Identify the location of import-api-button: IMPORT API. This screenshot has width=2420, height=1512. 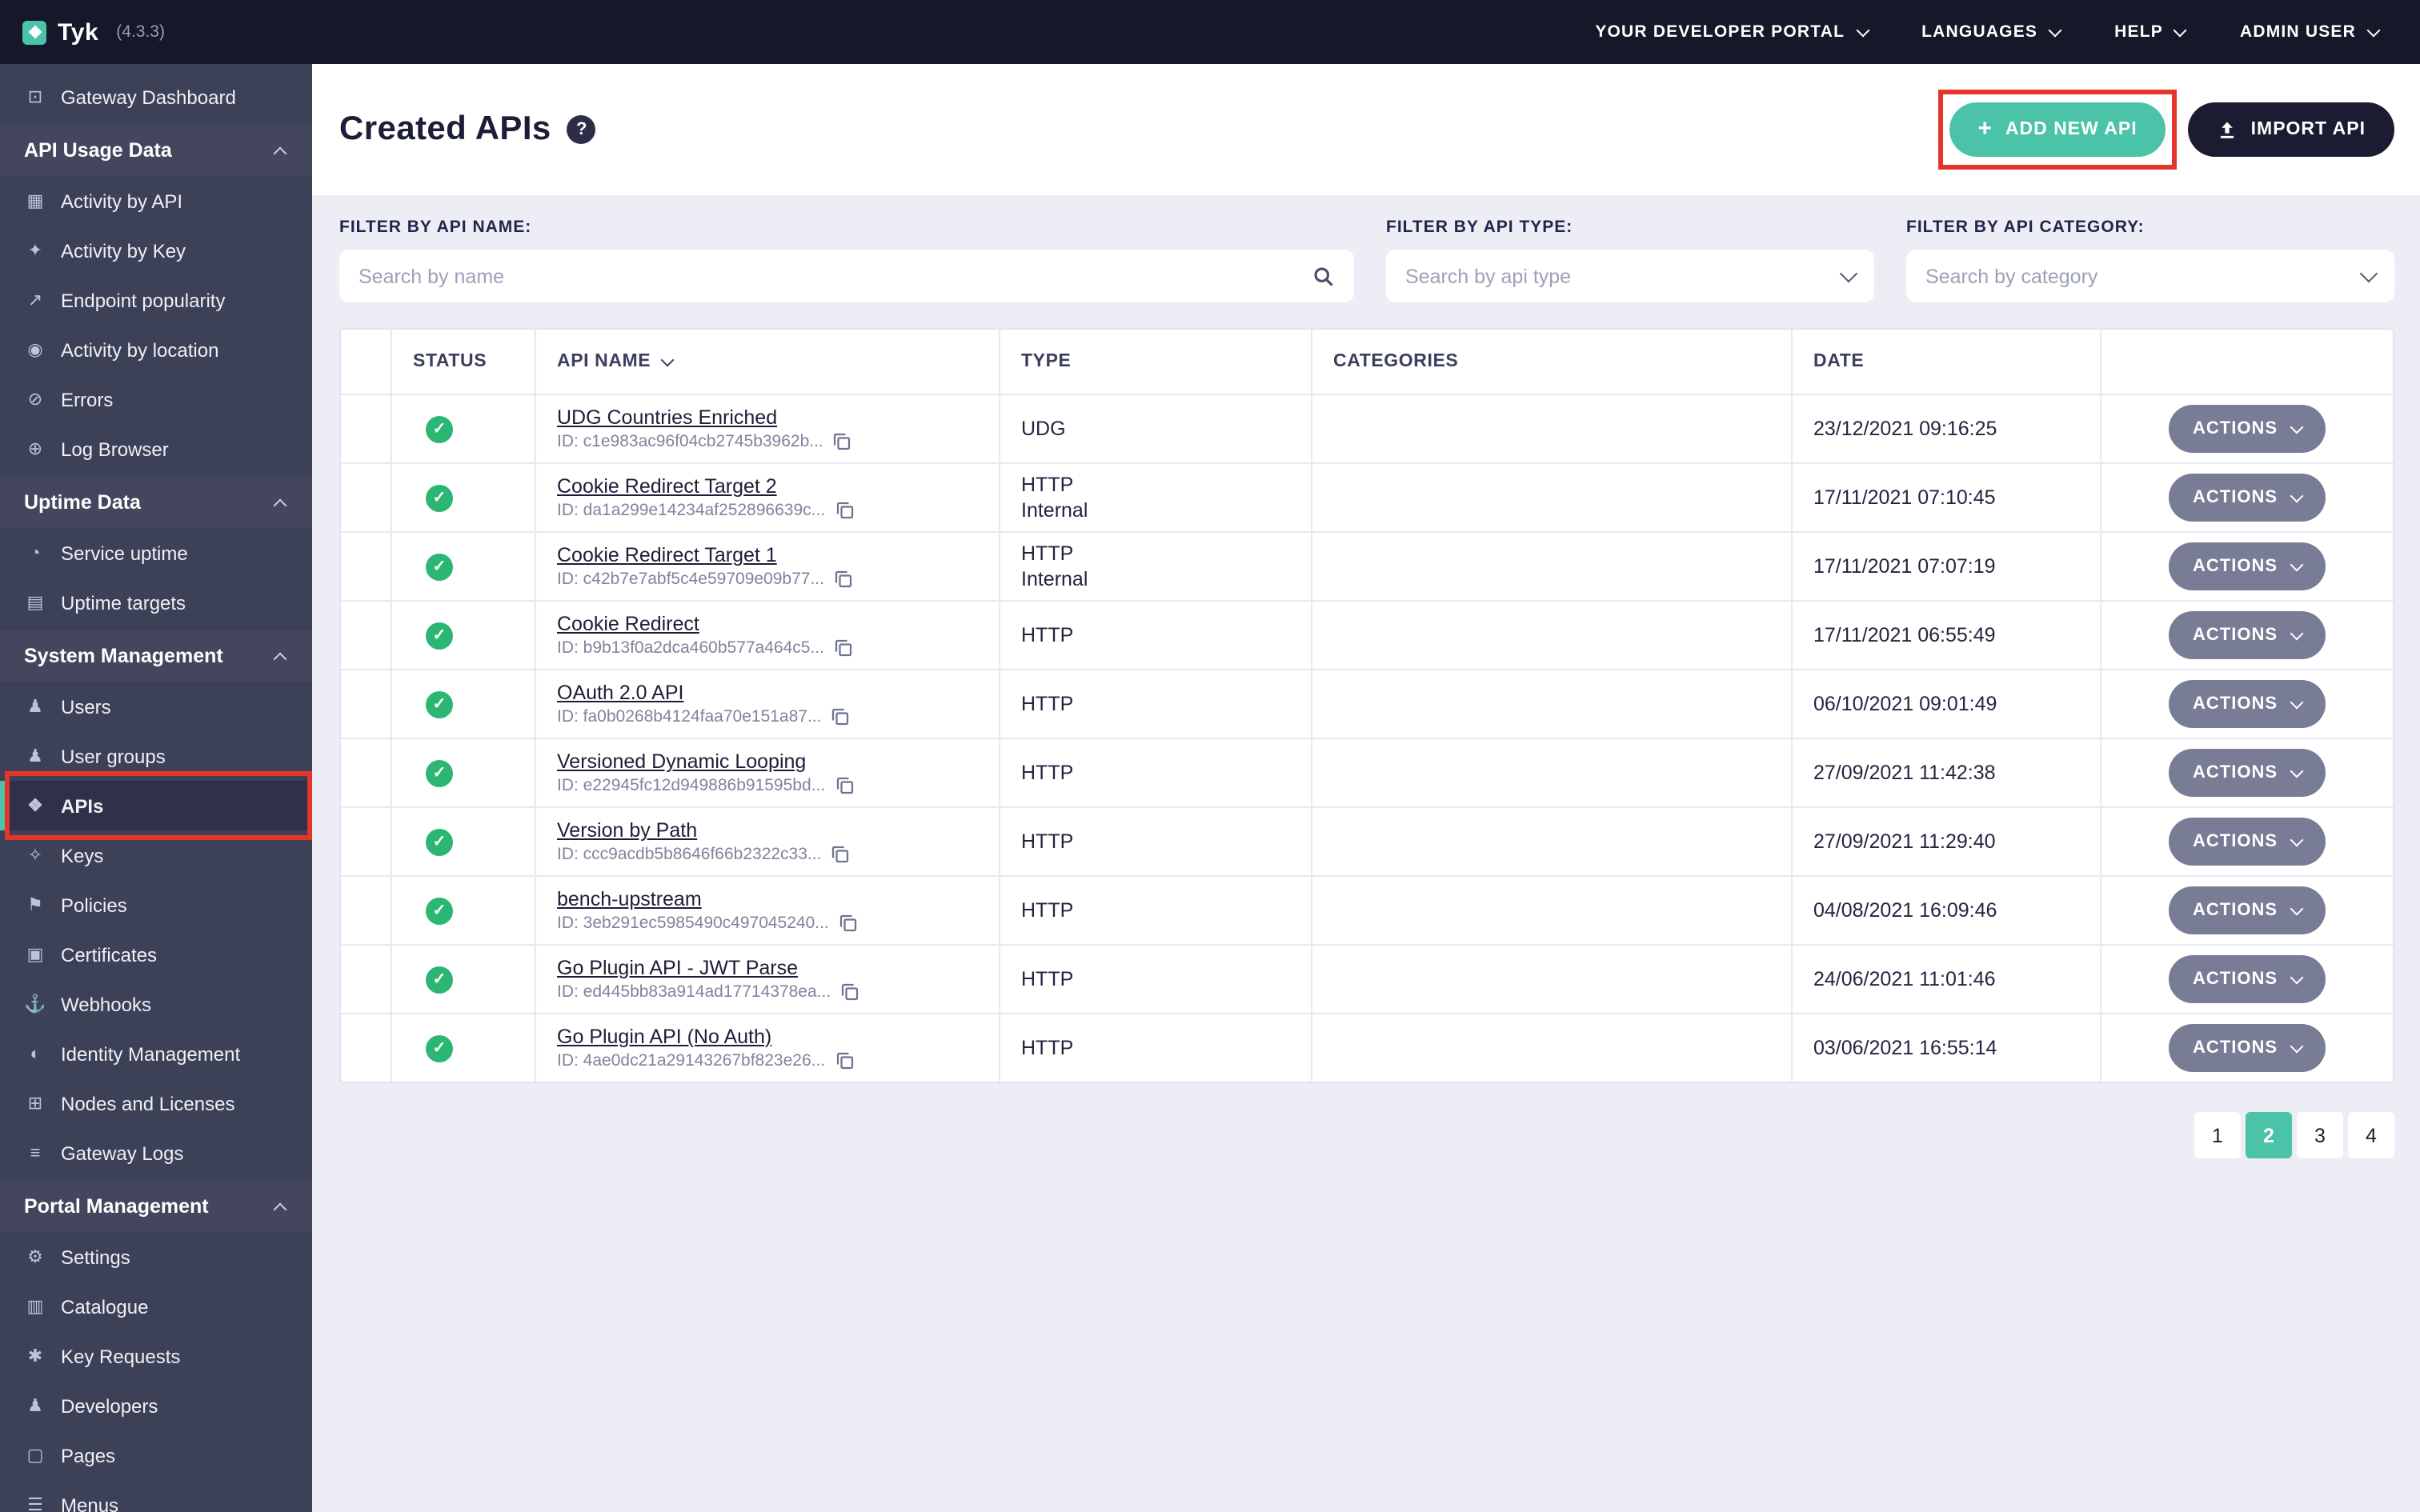
(2291, 129).